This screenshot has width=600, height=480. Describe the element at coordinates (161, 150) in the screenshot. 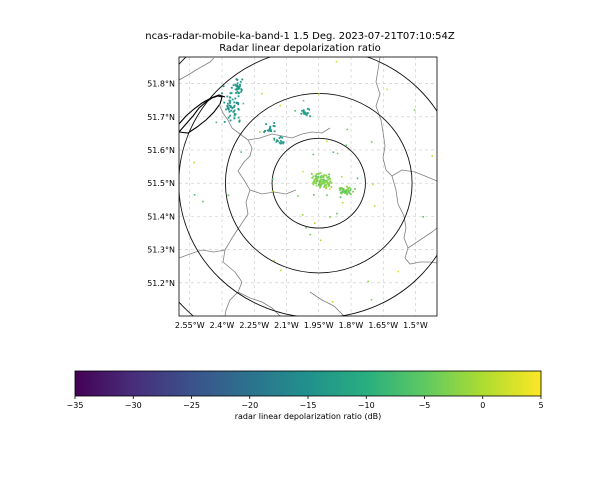

I see `y-tick-label: 51.6°N` at that location.